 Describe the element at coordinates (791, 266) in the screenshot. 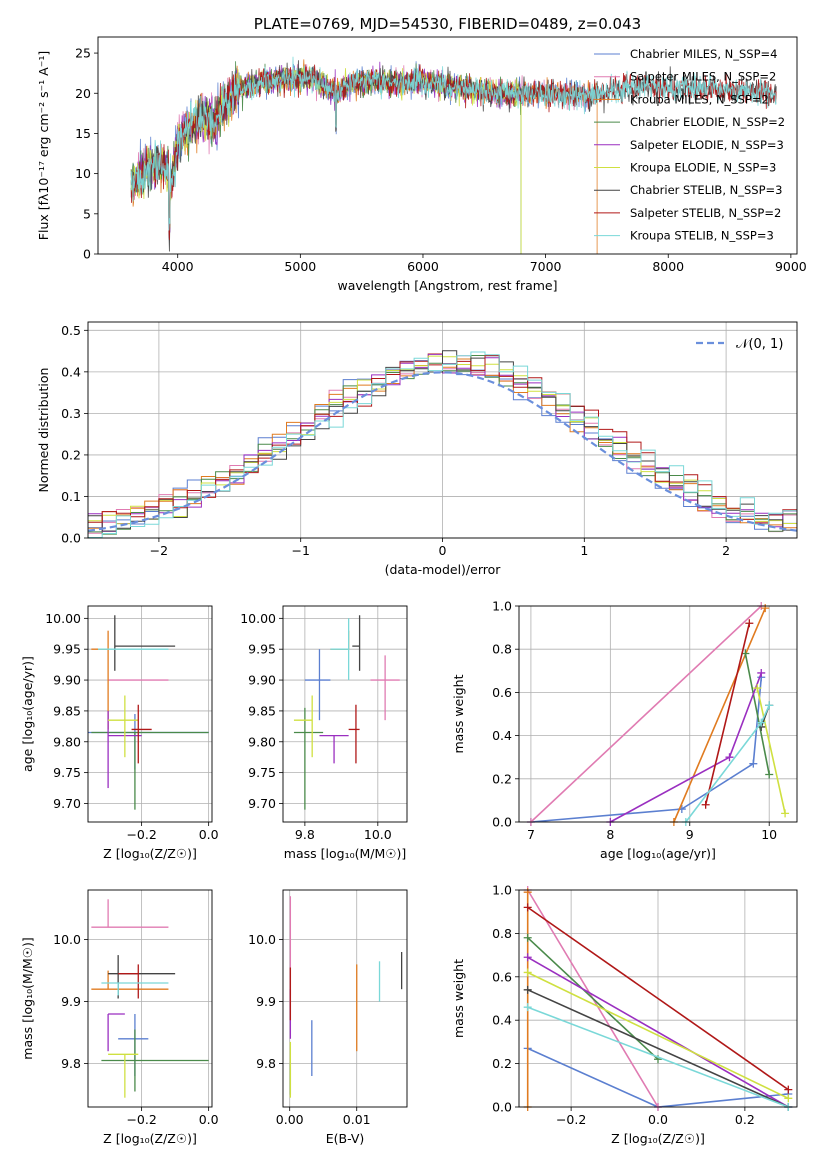

I see `x-tick-label: 9000` at that location.